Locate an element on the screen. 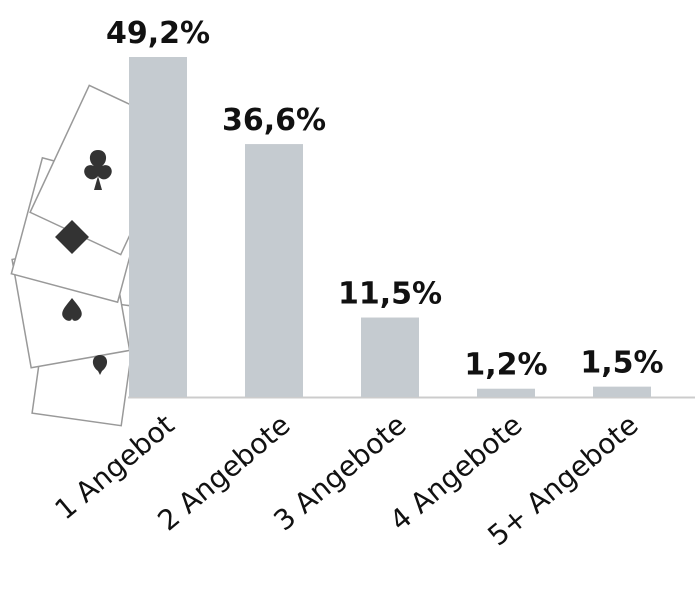 The height and width of the screenshot is (601, 695). value-label: 1,2% is located at coordinates (505, 365).